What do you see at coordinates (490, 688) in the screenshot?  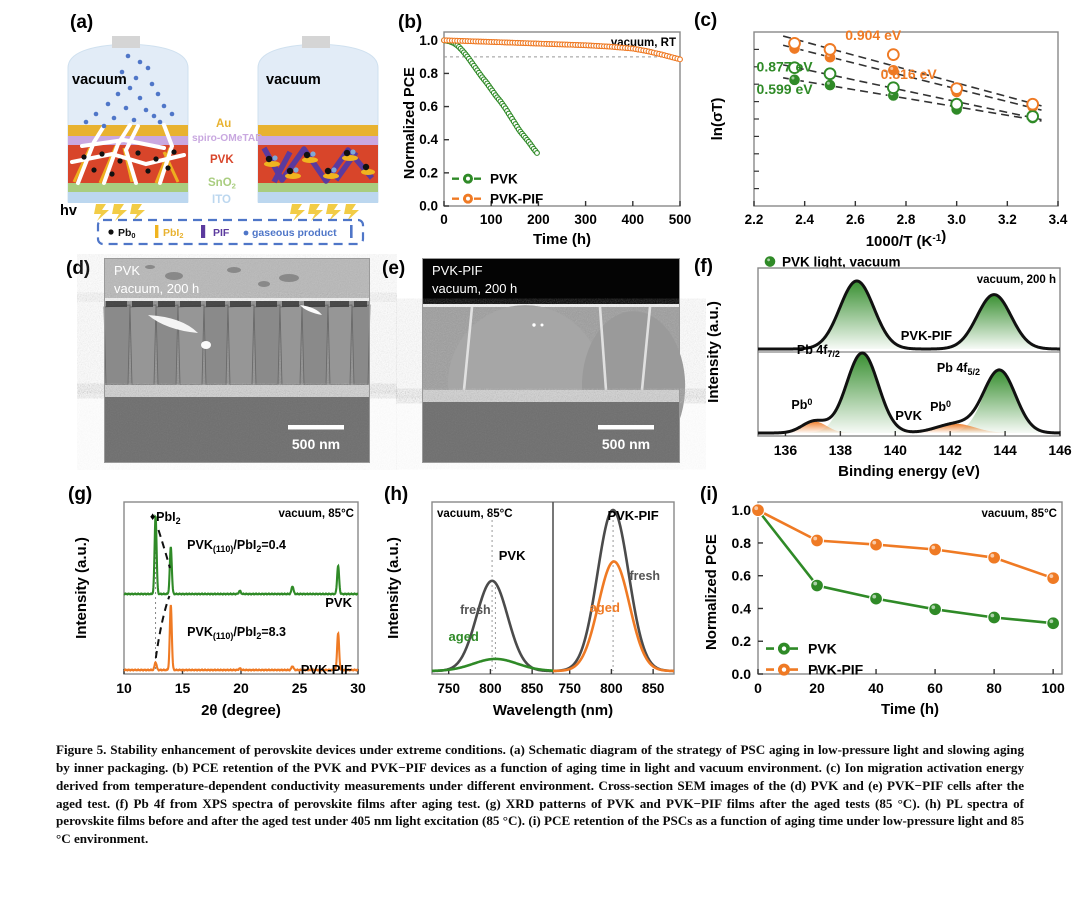 I see `x-tick-label: 800` at bounding box center [490, 688].